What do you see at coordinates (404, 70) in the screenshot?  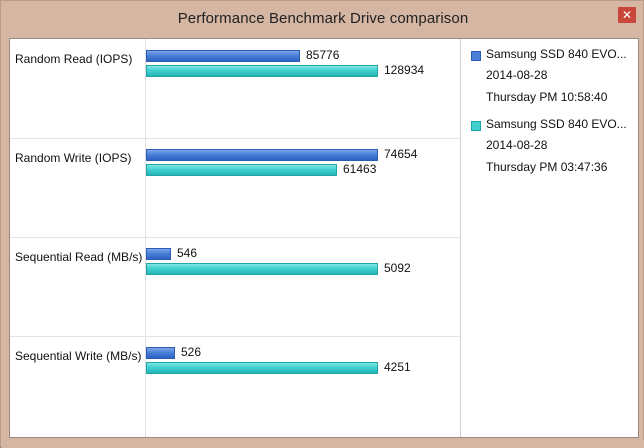 I see `bar-value-label: 128934` at bounding box center [404, 70].